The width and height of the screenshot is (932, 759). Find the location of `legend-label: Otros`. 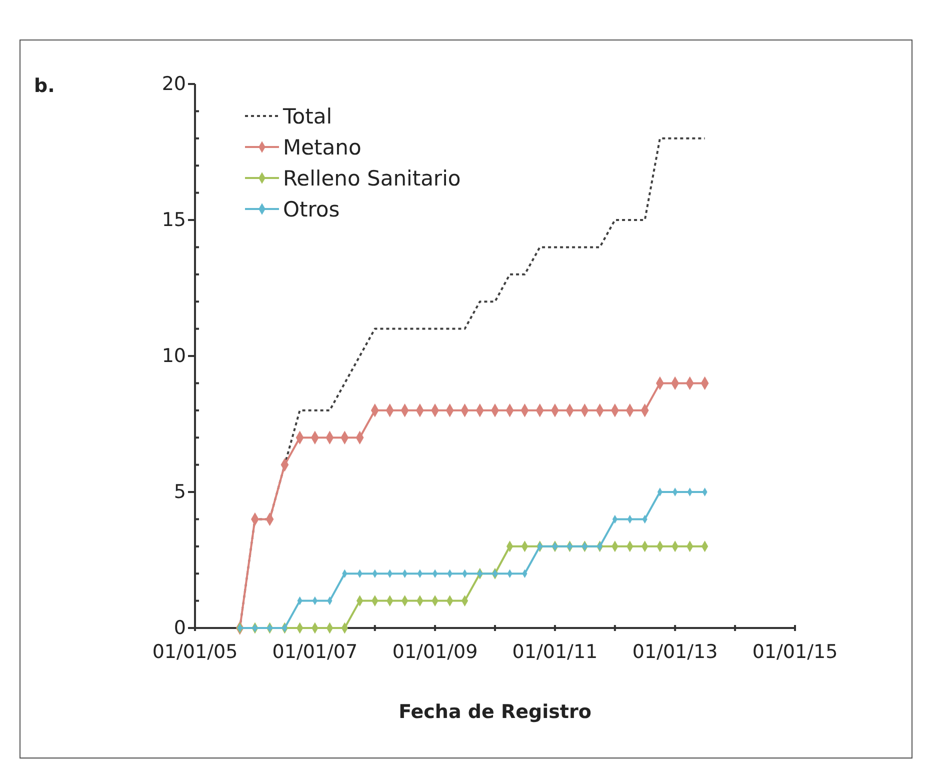

legend-label: Otros is located at coordinates (311, 209).